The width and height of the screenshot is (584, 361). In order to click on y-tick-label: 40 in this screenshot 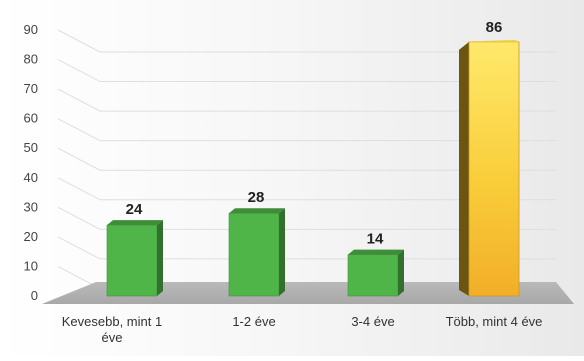, I will do `click(31, 177)`.